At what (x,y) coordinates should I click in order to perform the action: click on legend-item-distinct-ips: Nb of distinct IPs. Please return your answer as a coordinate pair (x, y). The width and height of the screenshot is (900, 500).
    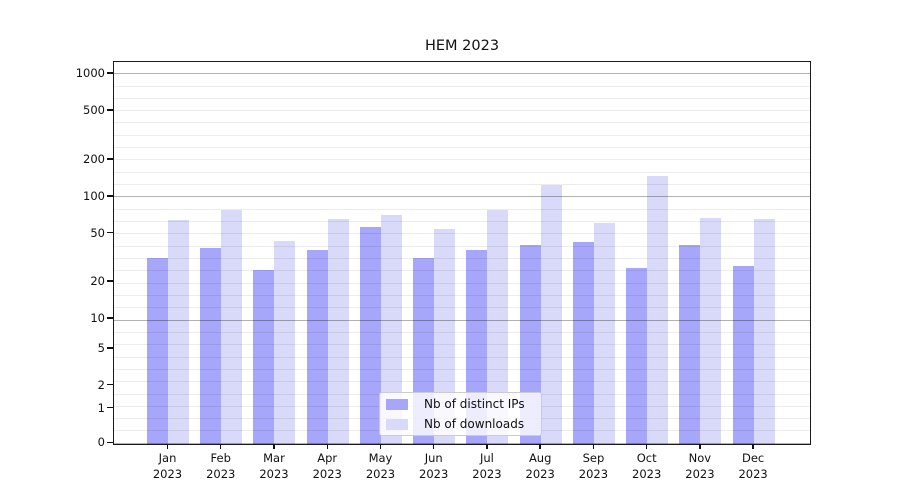
    Looking at the image, I should click on (460, 404).